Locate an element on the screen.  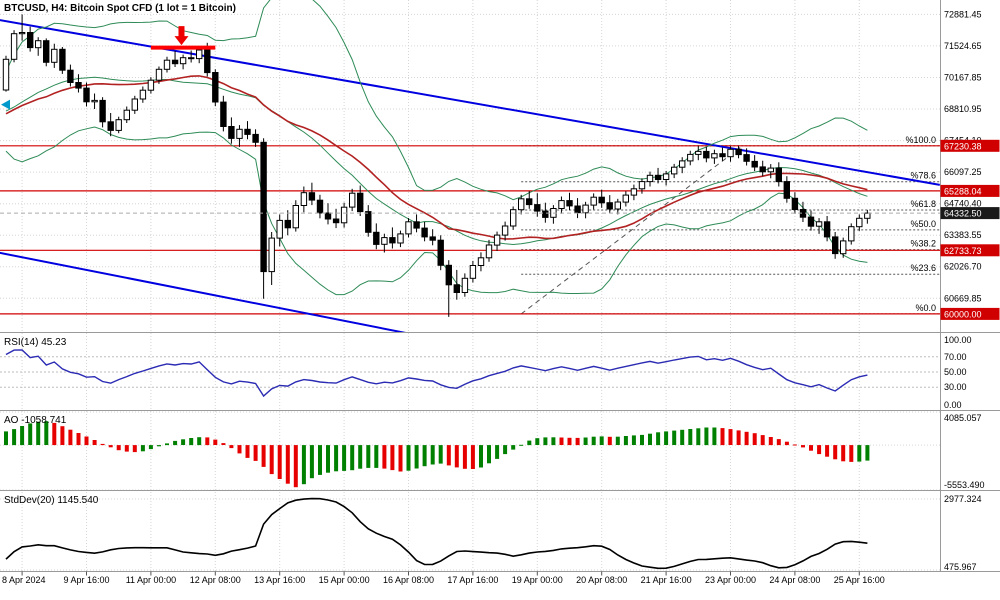
time-axis-label: 25 Apr 16:00 is located at coordinates (859, 580).